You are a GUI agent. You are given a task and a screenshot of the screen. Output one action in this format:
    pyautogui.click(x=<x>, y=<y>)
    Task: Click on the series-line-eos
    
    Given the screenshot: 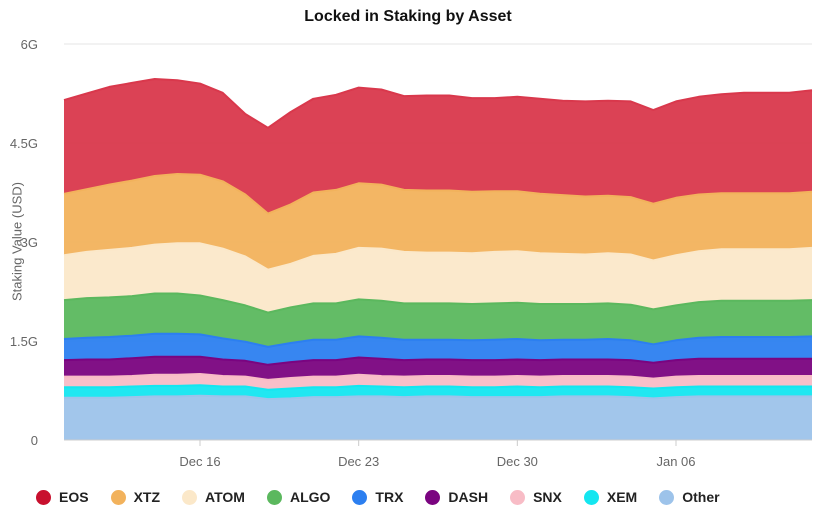 What is the action you would take?
    pyautogui.click(x=438, y=103)
    